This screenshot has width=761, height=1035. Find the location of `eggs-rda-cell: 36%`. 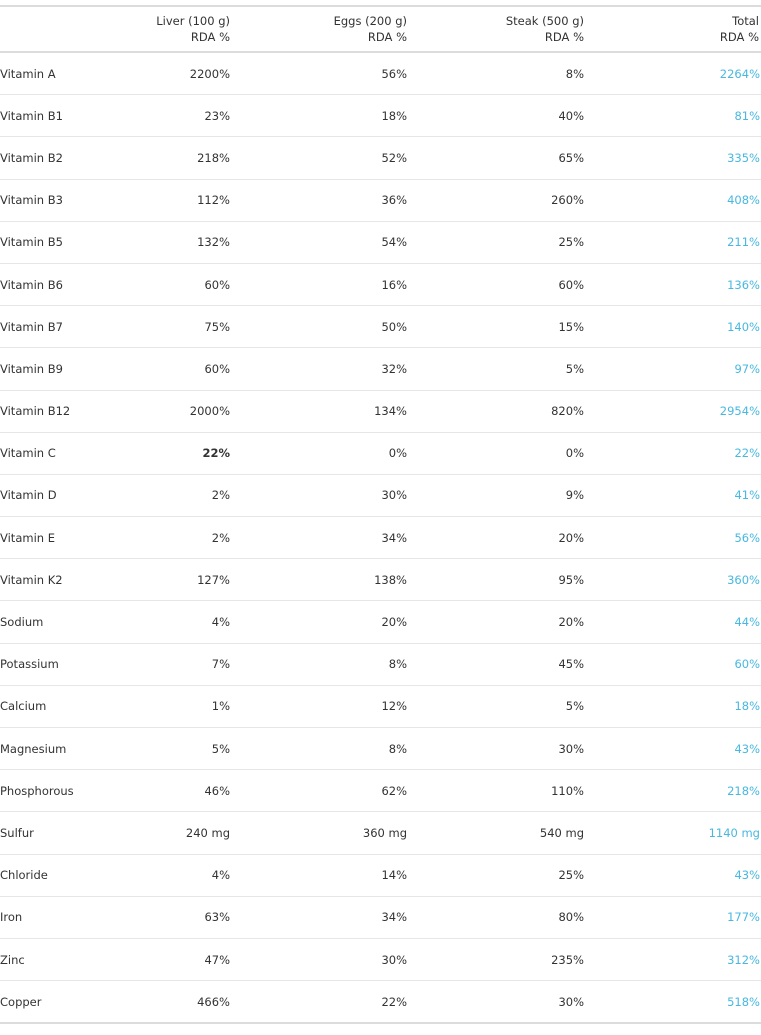

eggs-rda-cell: 36% is located at coordinates (320, 200).